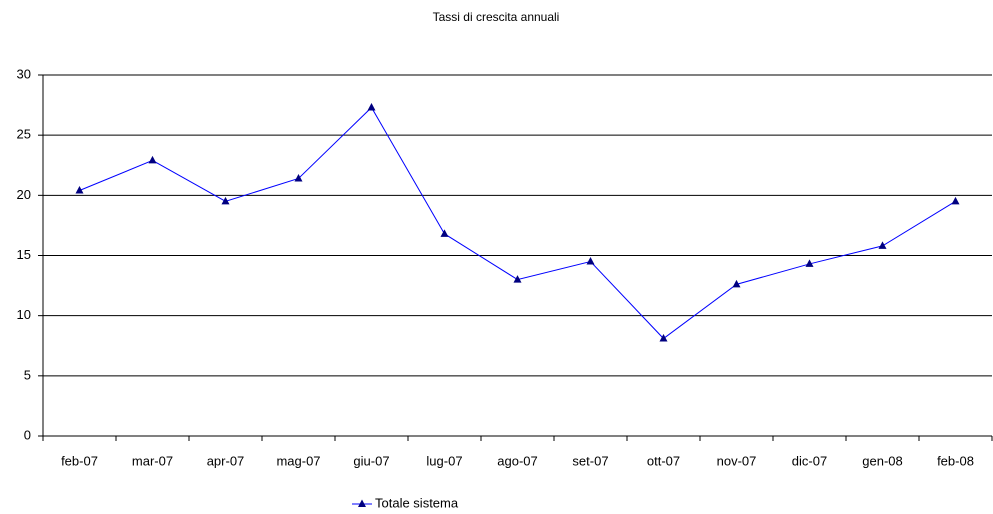  What do you see at coordinates (882, 460) in the screenshot?
I see `x-tick-label: gen-08` at bounding box center [882, 460].